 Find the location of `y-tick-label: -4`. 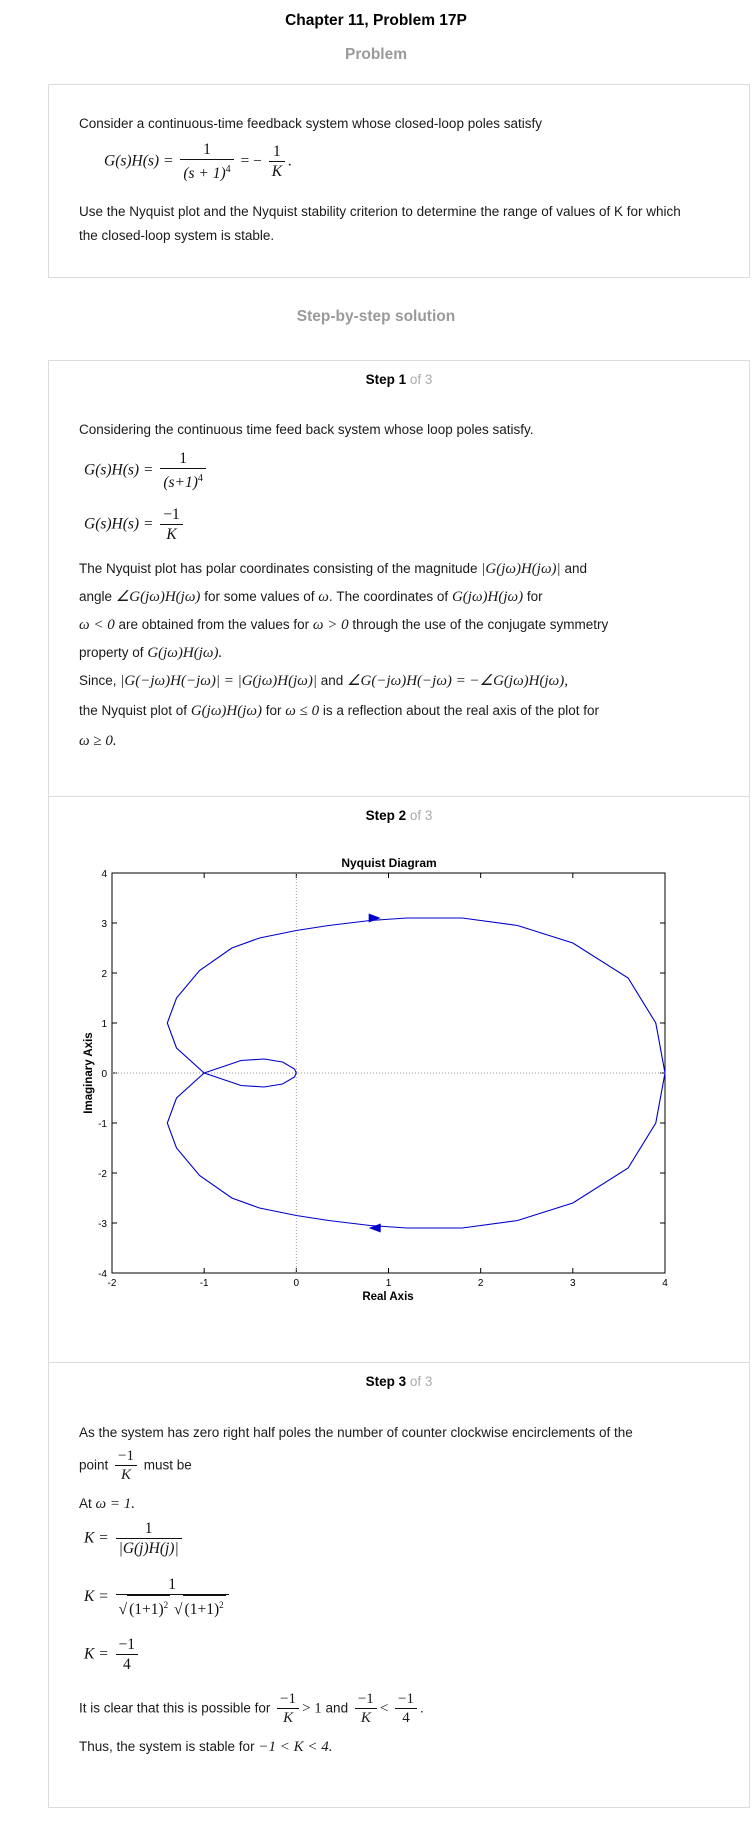

y-tick-label: -4 is located at coordinates (102, 1274).